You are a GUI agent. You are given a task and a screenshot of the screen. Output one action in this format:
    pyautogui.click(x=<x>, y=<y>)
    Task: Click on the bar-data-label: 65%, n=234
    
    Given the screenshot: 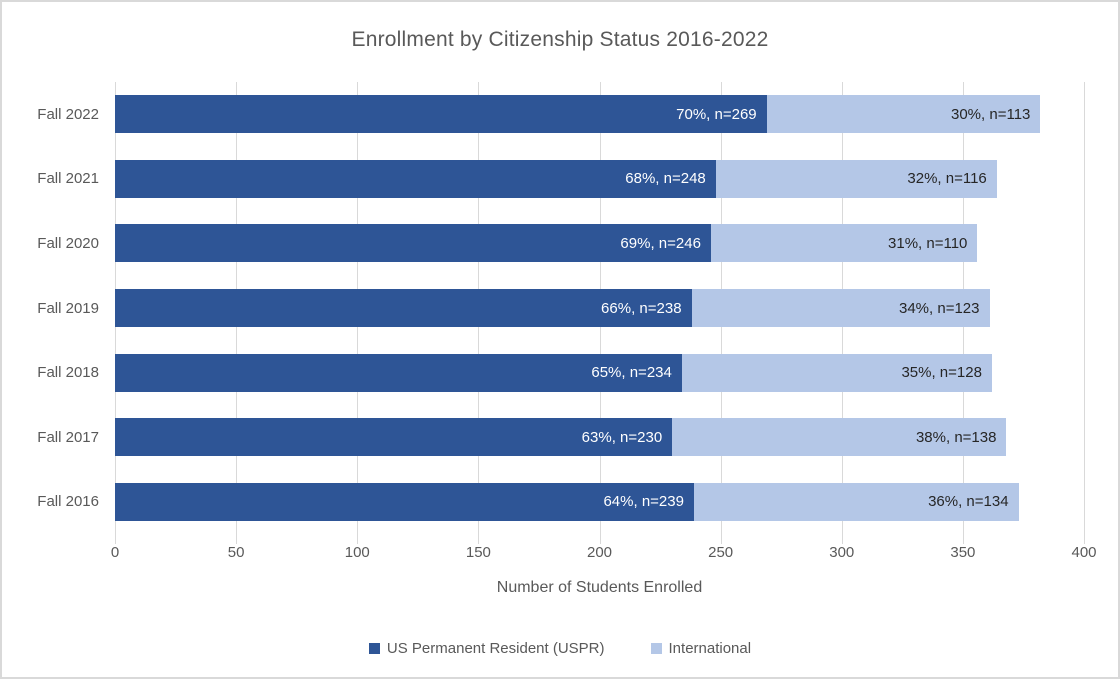 What is the action you would take?
    pyautogui.click(x=631, y=373)
    